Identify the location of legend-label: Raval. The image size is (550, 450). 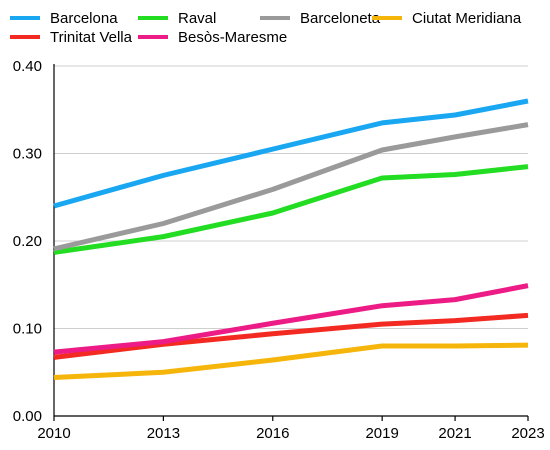
(197, 18).